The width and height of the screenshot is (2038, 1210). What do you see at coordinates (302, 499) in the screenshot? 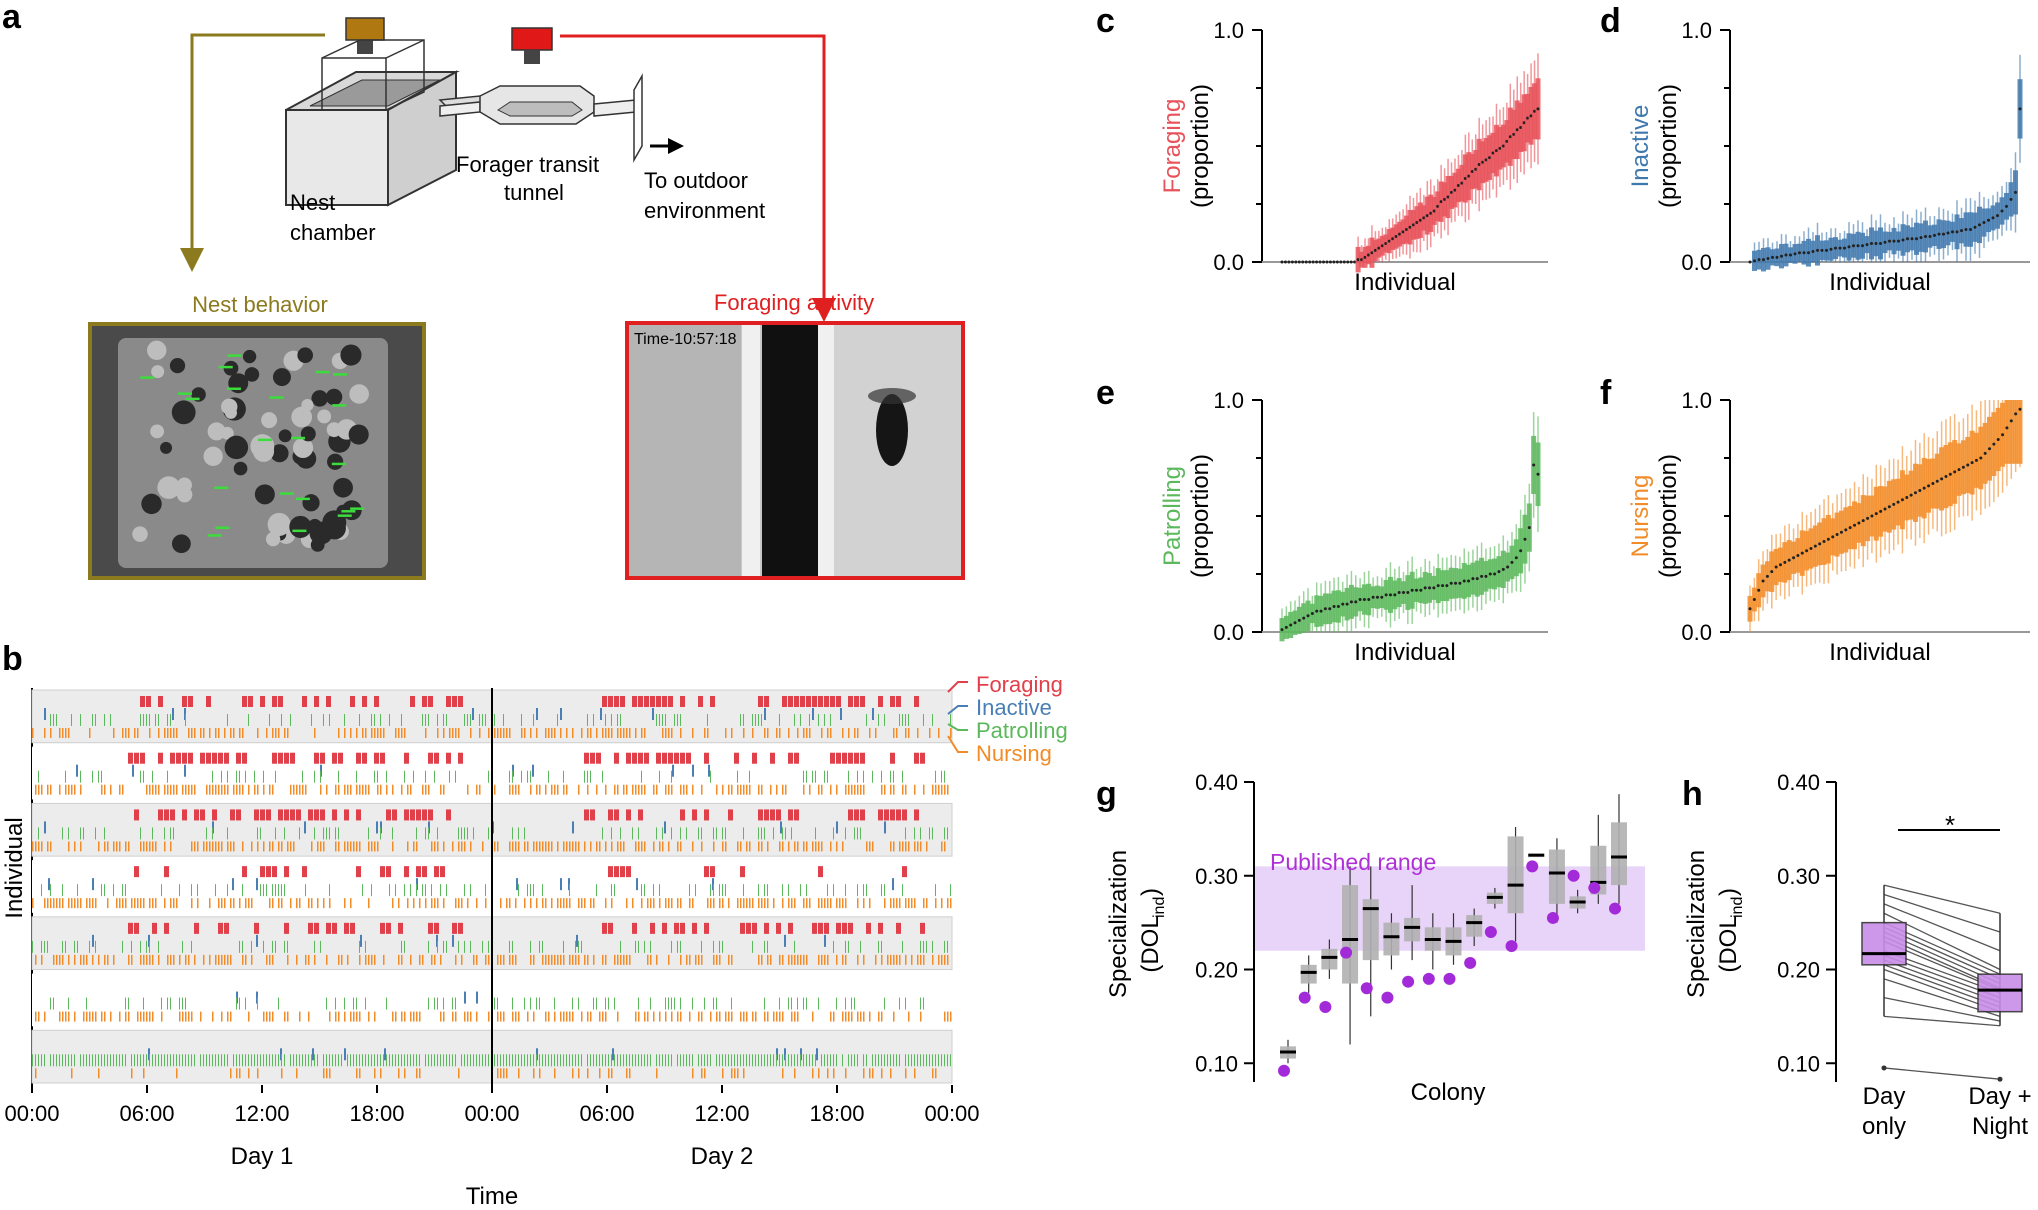
I see `tag-label` at bounding box center [302, 499].